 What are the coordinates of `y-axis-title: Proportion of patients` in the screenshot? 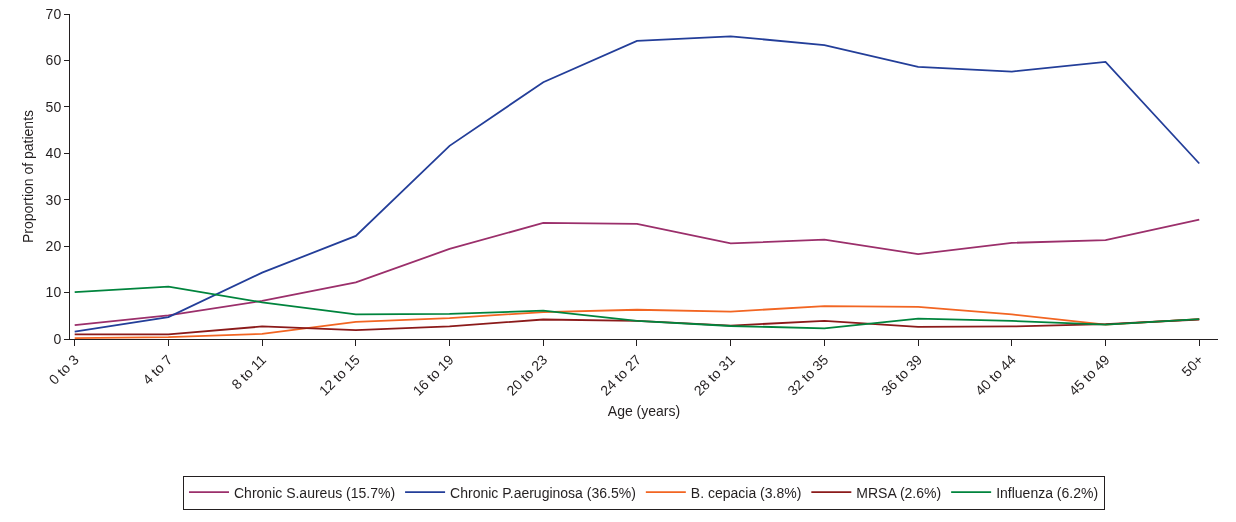 It's located at (28, 176).